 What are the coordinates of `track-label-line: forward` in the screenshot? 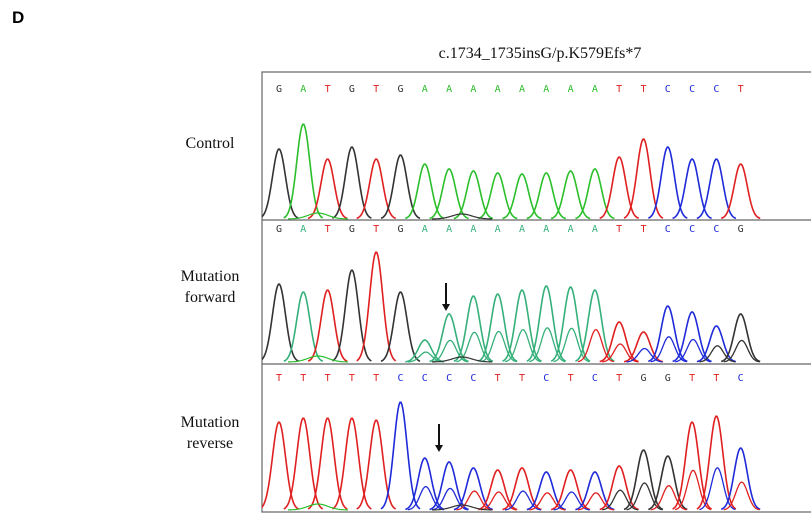 It's located at (210, 297).